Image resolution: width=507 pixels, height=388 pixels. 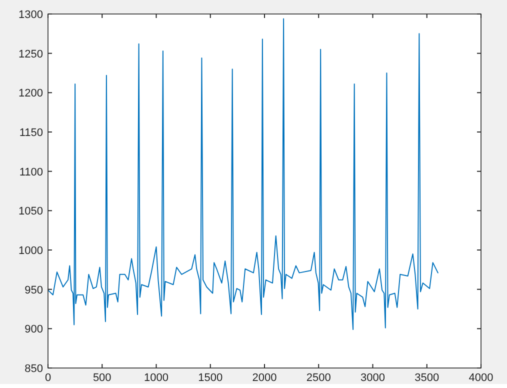 What do you see at coordinates (30, 251) in the screenshot?
I see `y-tick-label: 1000` at bounding box center [30, 251].